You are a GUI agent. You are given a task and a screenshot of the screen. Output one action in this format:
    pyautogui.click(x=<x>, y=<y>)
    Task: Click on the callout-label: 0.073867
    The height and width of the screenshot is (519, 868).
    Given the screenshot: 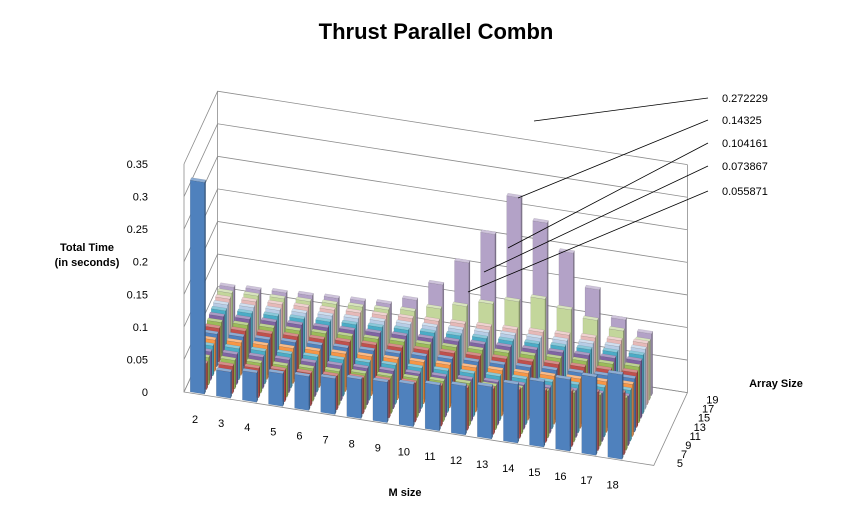 What is the action you would take?
    pyautogui.click(x=745, y=167)
    